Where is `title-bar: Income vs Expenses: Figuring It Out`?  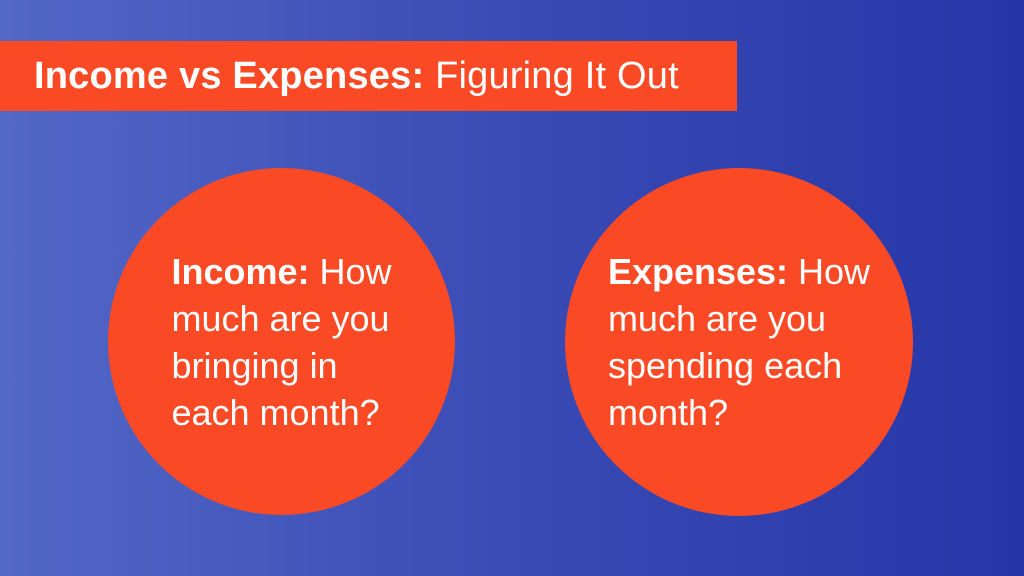
title-bar: Income vs Expenses: Figuring It Out is located at coordinates (368, 76).